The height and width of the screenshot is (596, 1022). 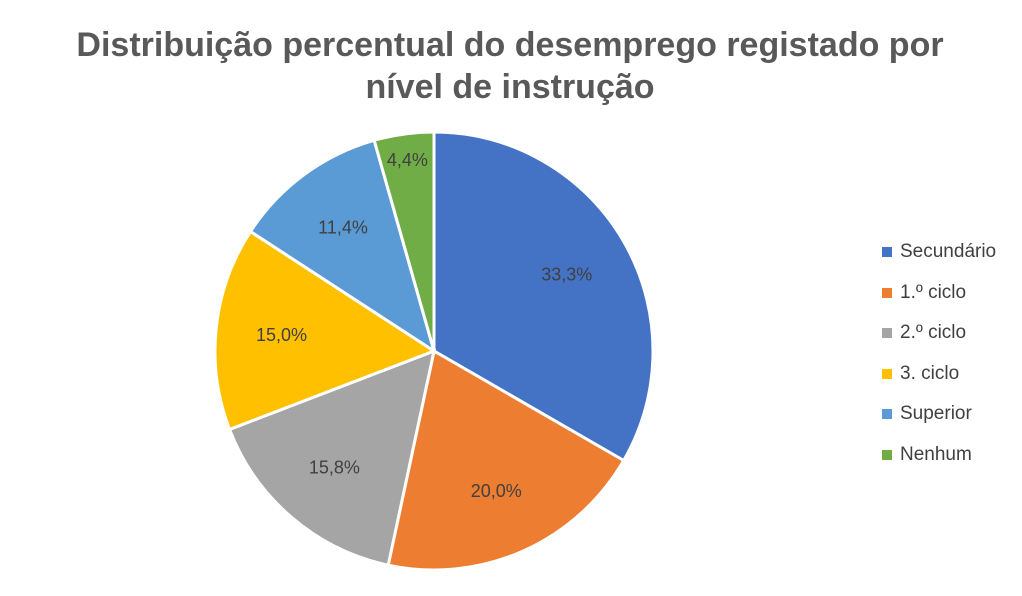 I want to click on legend-item-2: 1.º ciclo, so click(x=939, y=293).